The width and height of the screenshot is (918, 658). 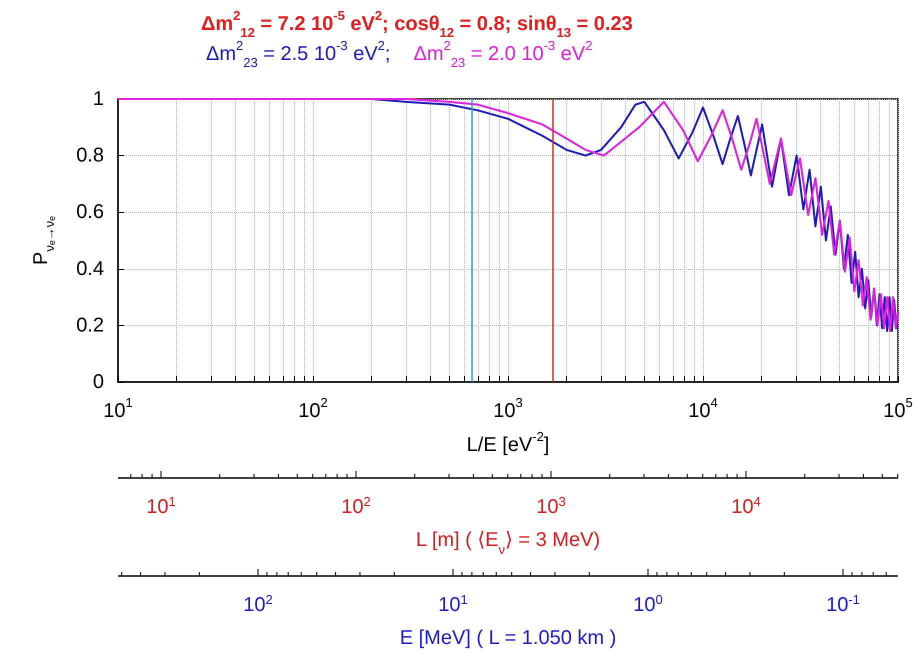 What do you see at coordinates (508, 638) in the screenshot?
I see `text: E [MeV] ( L = 1.050 km )` at bounding box center [508, 638].